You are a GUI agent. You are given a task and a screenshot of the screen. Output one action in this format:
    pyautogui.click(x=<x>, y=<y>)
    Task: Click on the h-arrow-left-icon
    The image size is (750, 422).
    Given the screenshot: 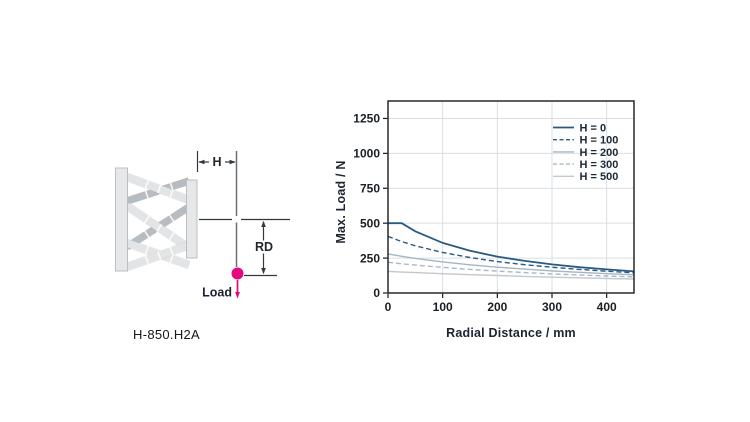 What is the action you would take?
    pyautogui.click(x=201, y=162)
    